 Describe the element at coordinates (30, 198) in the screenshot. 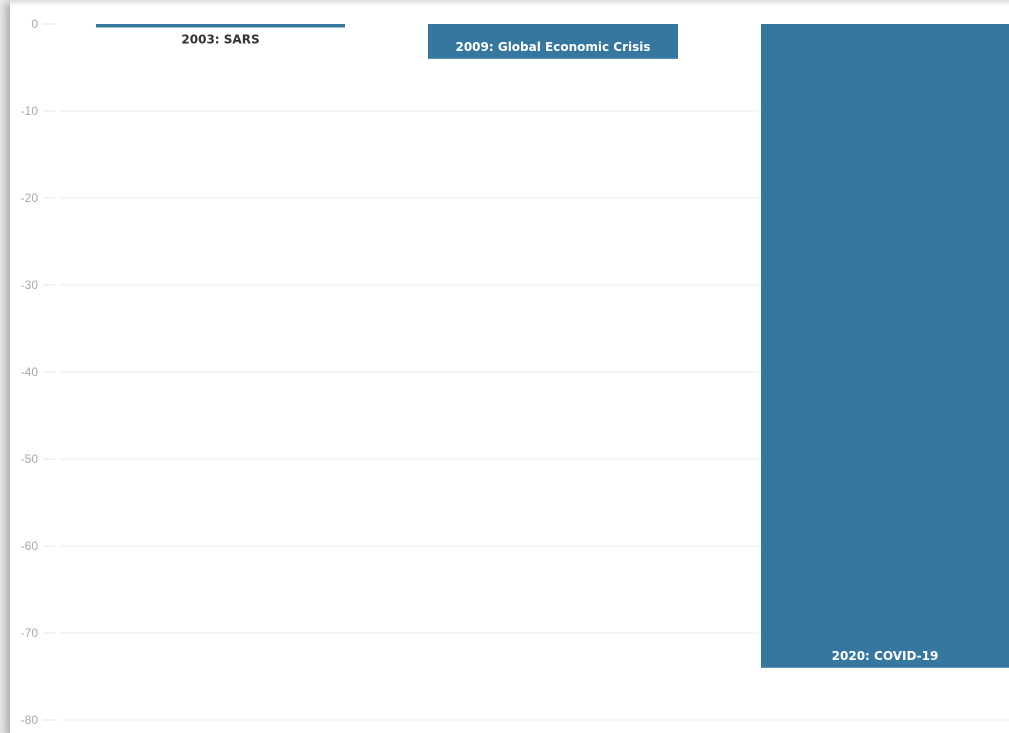

I see `y-tick-label: -20` at that location.